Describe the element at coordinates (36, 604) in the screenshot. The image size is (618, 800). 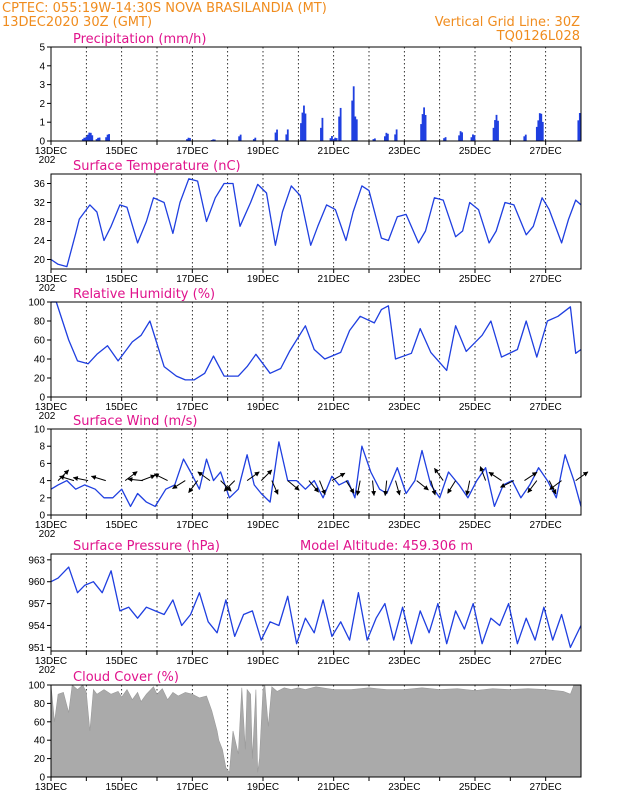
I see `y-tick-label: 957` at that location.